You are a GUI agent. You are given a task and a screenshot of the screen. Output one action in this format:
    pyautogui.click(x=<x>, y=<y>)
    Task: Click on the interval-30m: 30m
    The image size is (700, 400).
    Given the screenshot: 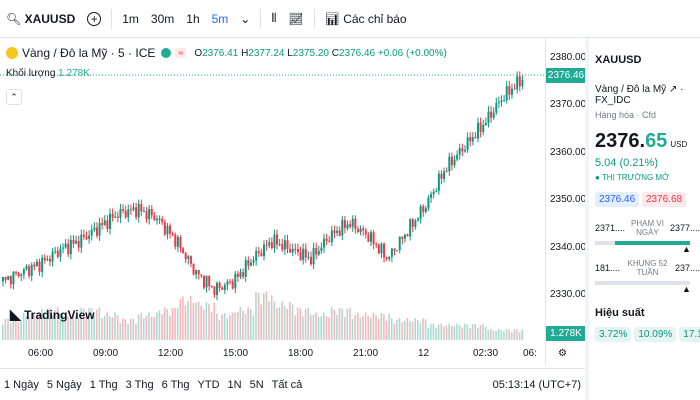 What is the action you would take?
    pyautogui.click(x=162, y=18)
    